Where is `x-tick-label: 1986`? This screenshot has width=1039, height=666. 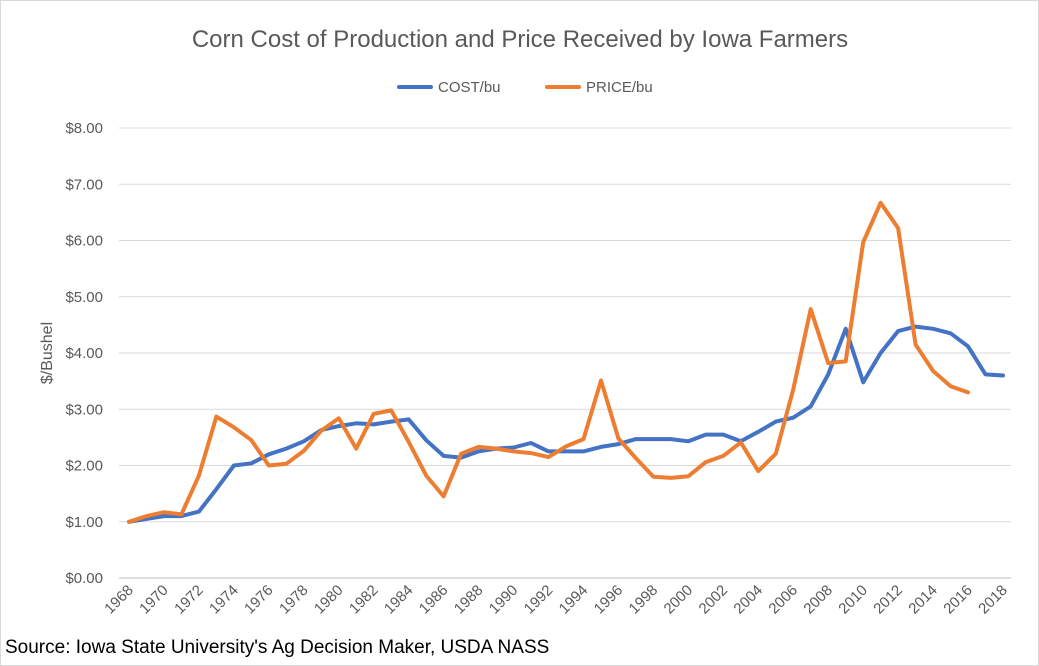 x-tick-label: 1986 is located at coordinates (434, 600).